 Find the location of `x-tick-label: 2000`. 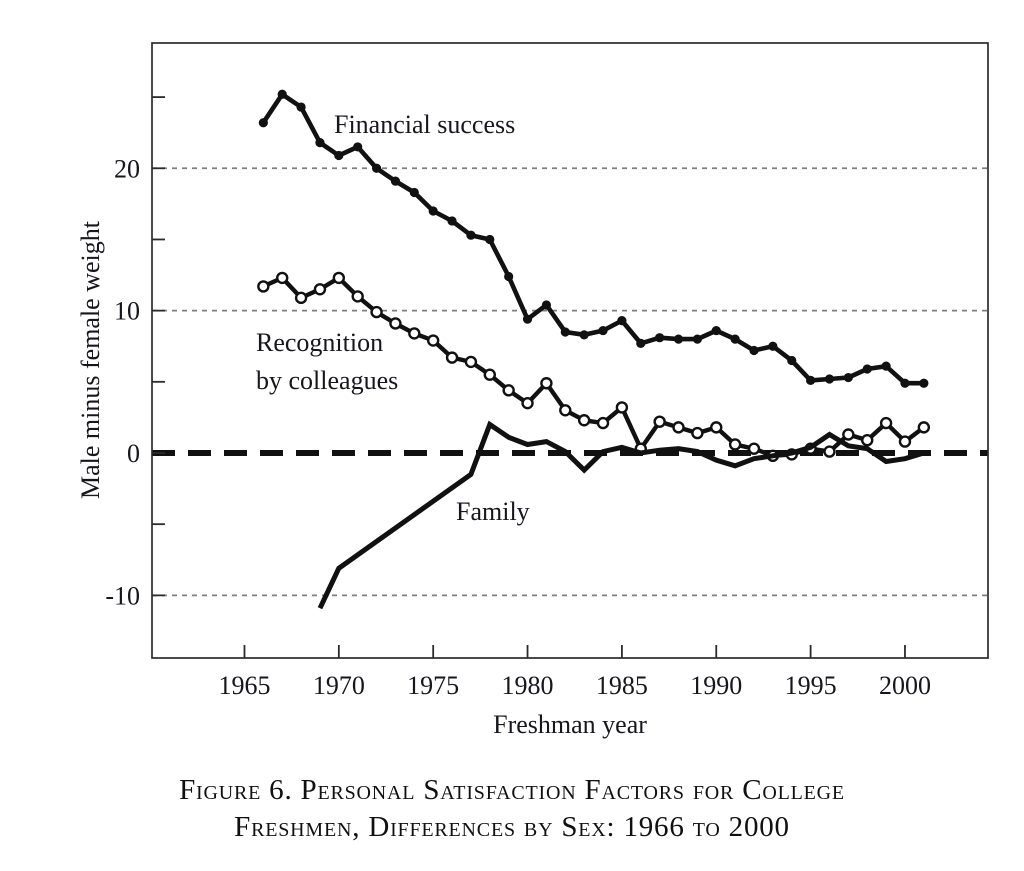

x-tick-label: 2000 is located at coordinates (905, 685).